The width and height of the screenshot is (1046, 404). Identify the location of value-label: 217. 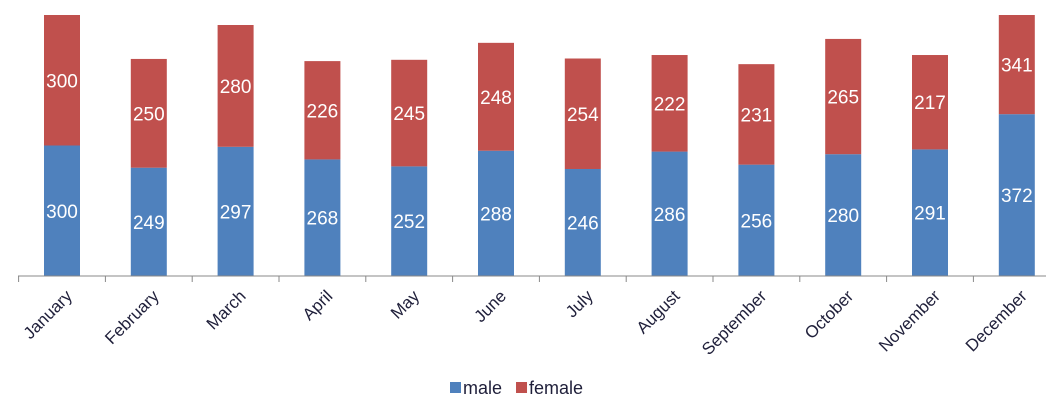
(930, 103).